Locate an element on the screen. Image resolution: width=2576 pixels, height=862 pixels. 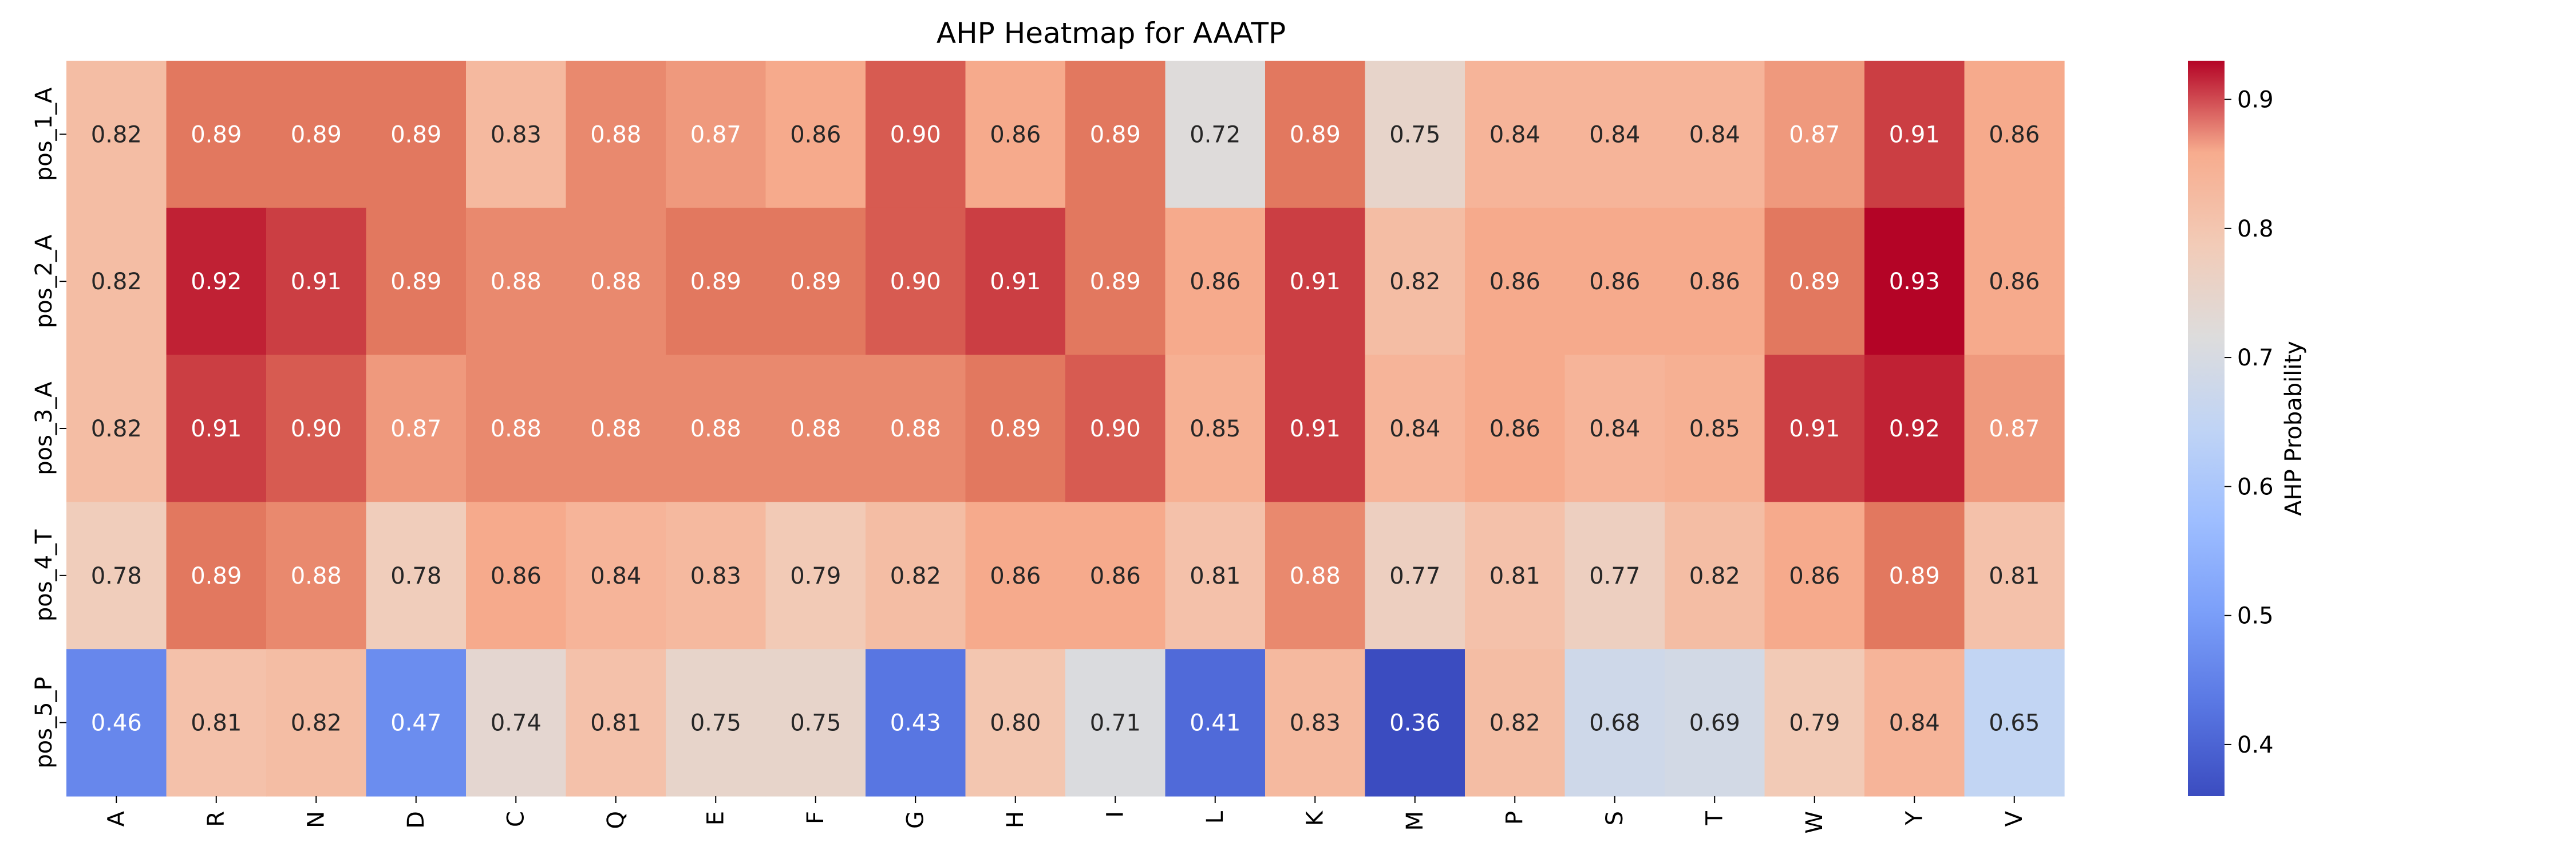
colorbar-gradient is located at coordinates (2206, 428).